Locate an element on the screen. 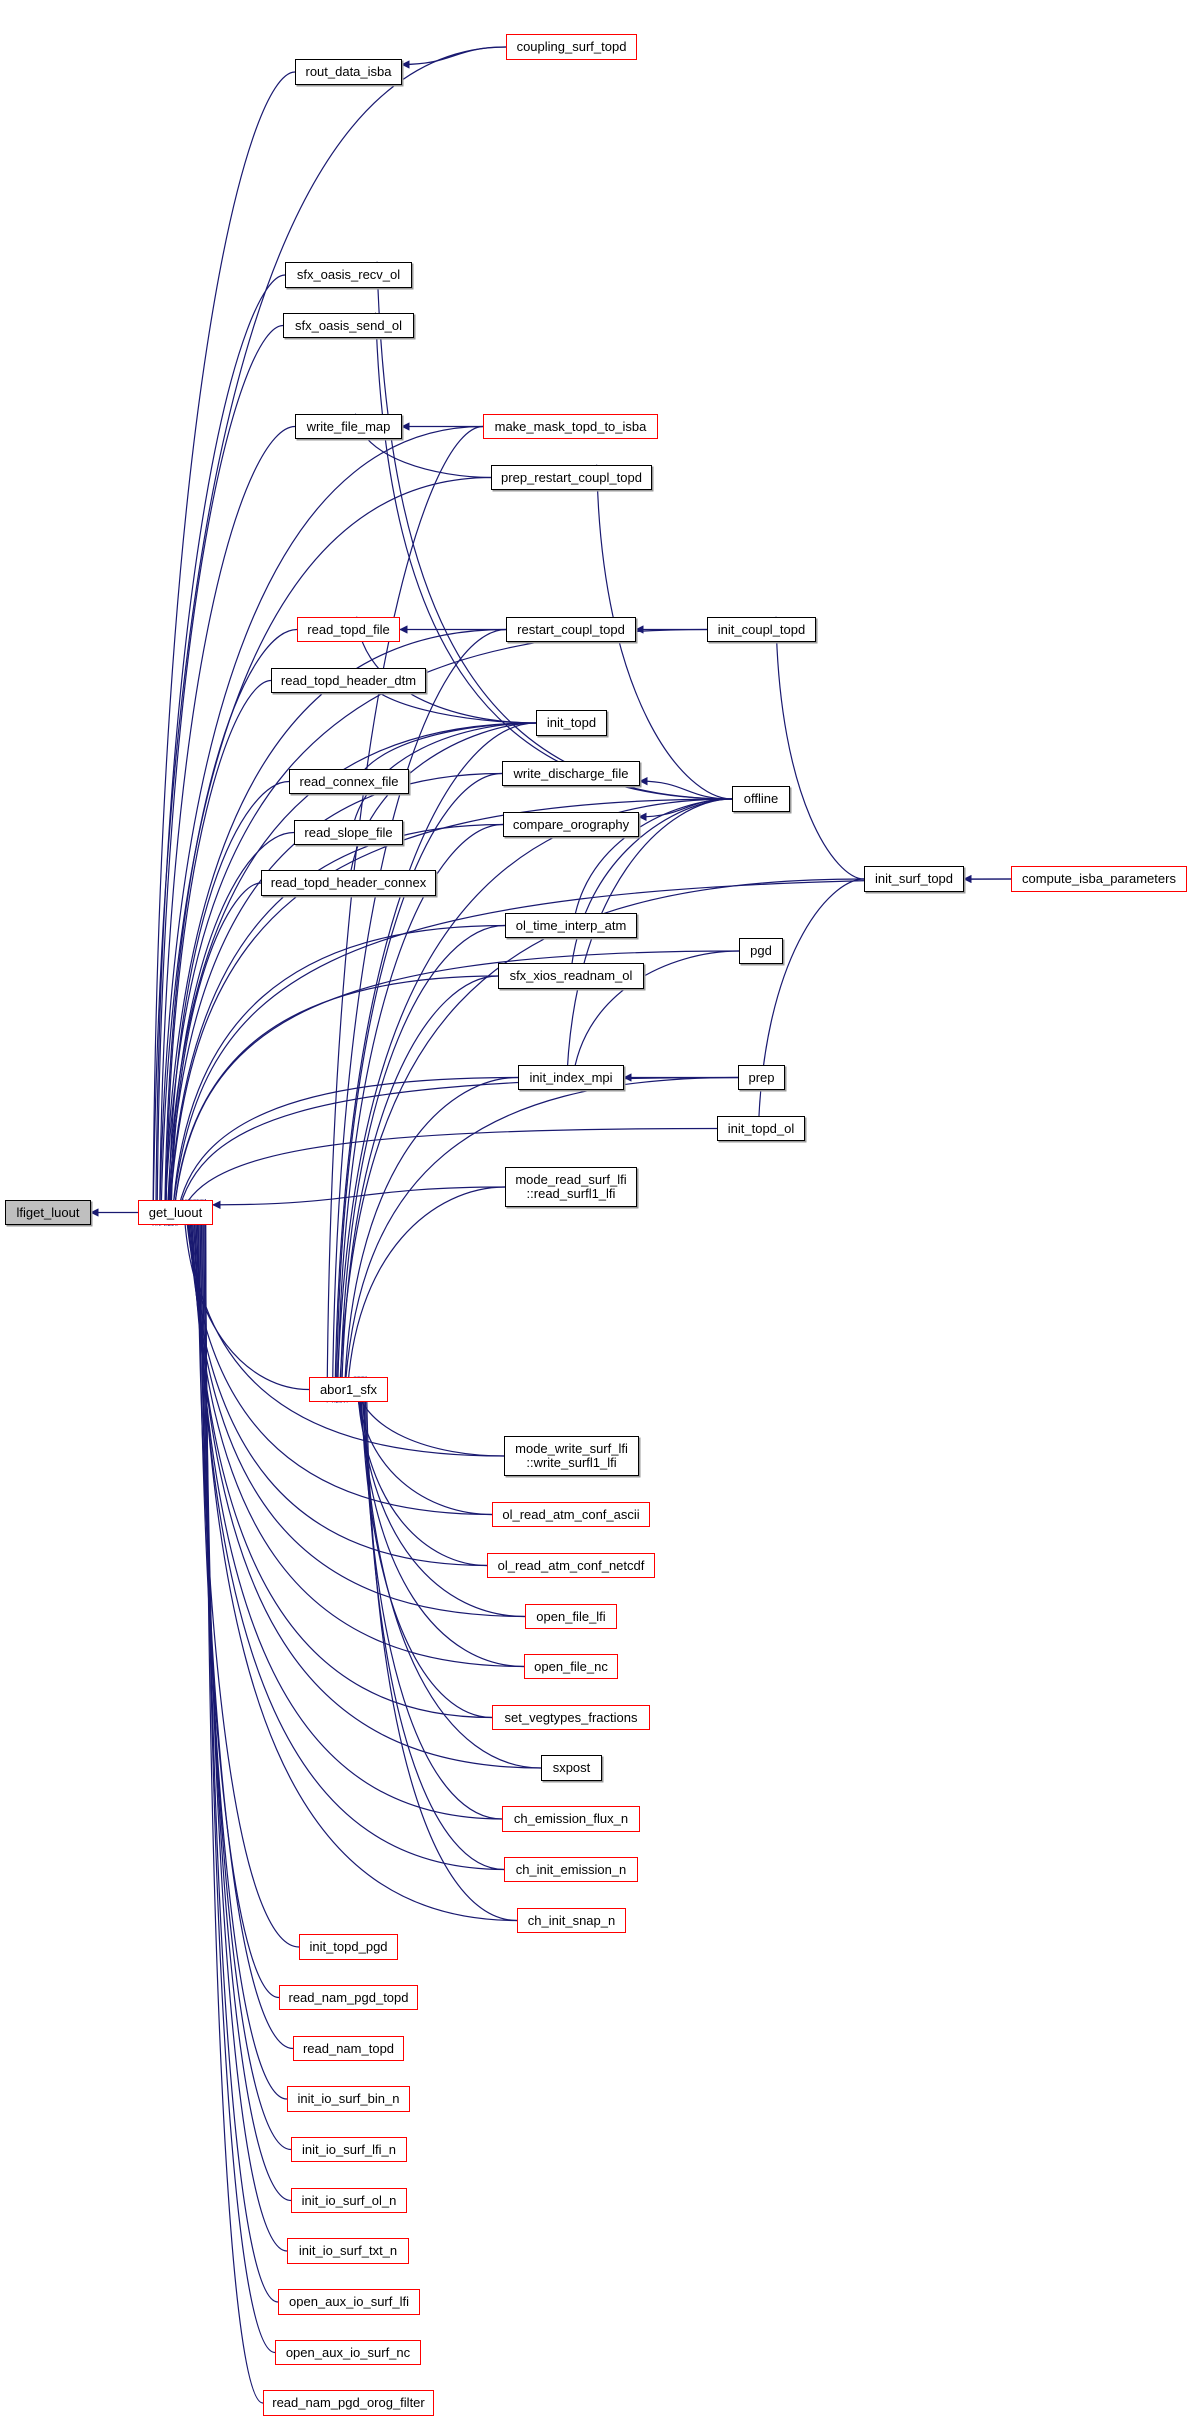 This screenshot has height=2422, width=1192. node-init-surf-topd: init_surf_topd is located at coordinates (914, 879).